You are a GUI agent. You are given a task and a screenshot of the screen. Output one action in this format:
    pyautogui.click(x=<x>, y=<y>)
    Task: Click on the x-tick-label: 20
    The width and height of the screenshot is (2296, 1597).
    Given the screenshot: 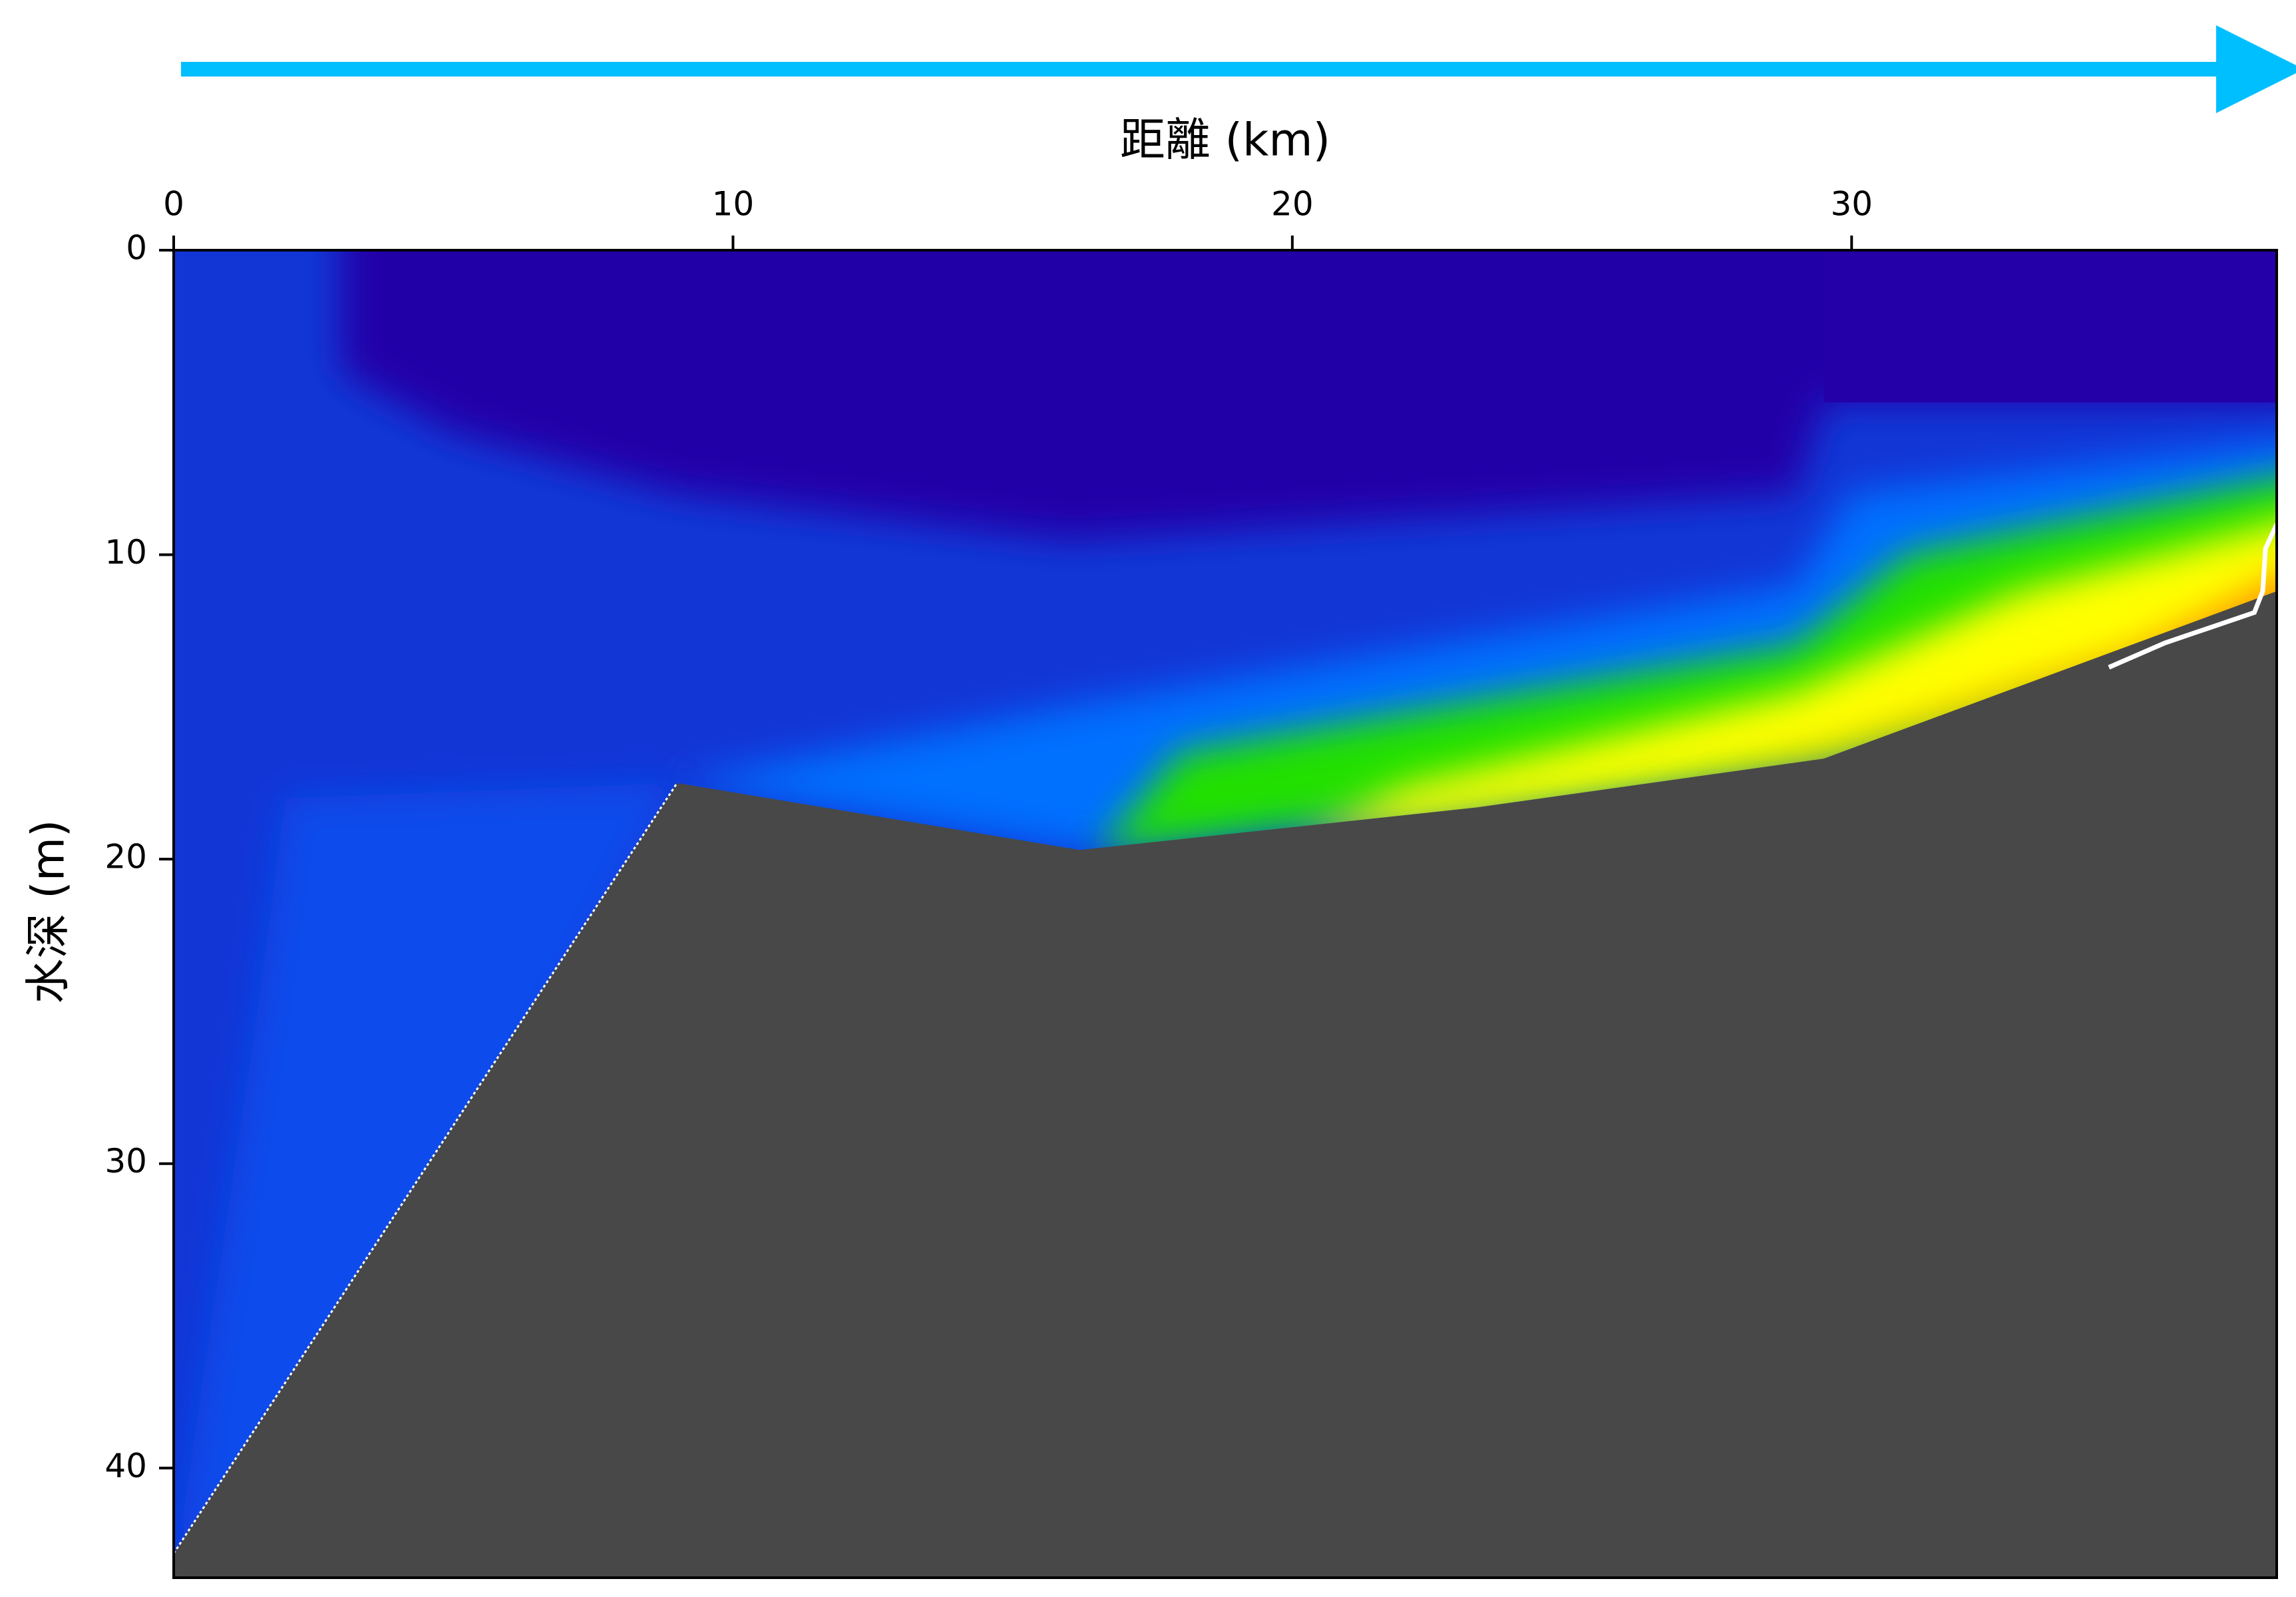 What is the action you would take?
    pyautogui.click(x=1292, y=204)
    